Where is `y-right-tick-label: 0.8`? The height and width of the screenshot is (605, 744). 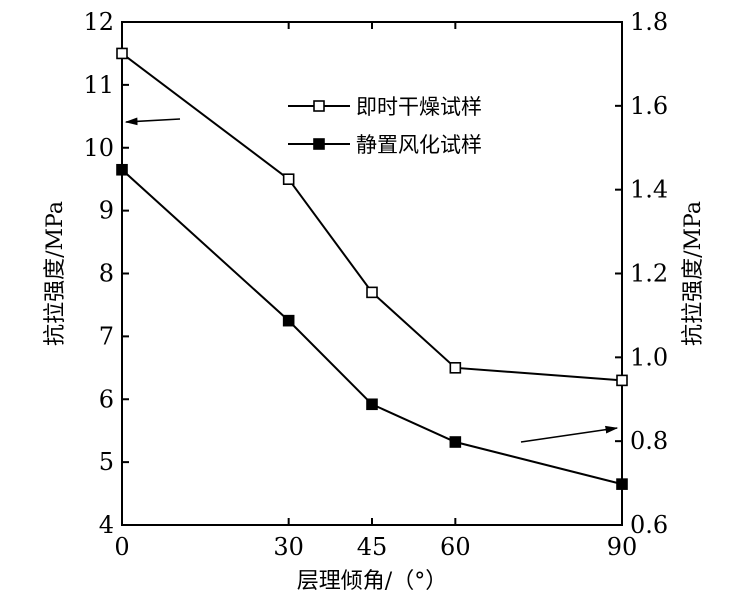
y-right-tick-label: 0.8 is located at coordinates (649, 441).